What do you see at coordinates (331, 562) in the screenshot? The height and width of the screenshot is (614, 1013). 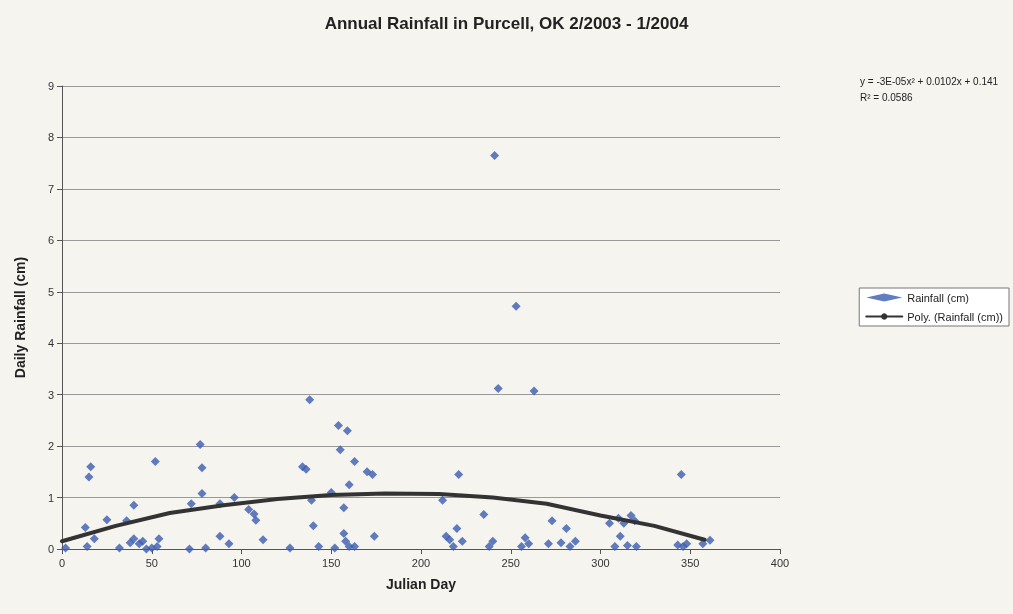 I see `x-tick-label: 150` at bounding box center [331, 562].